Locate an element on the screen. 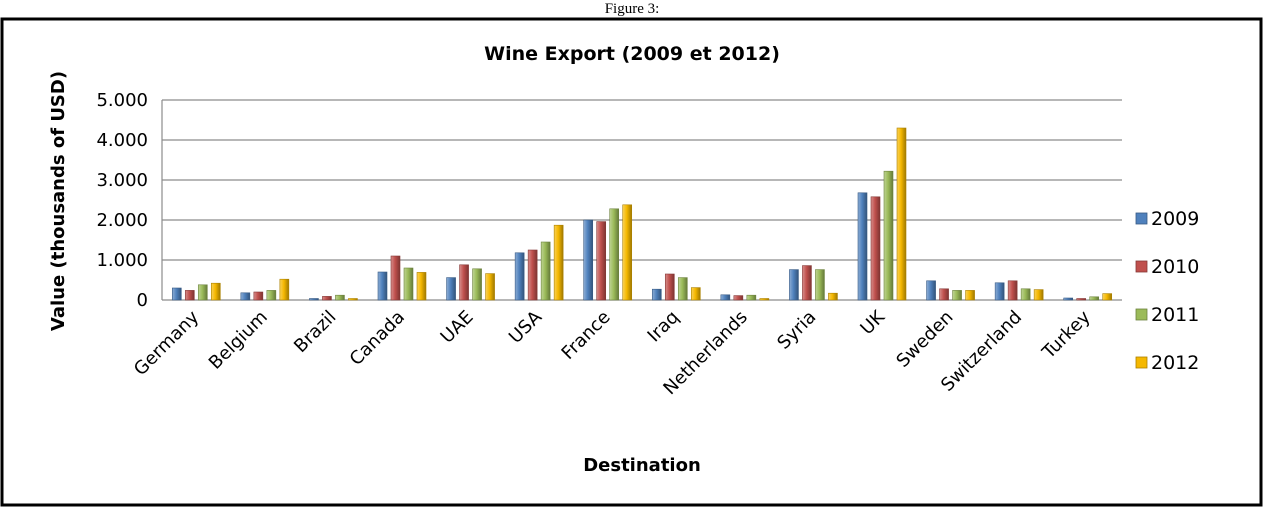 The height and width of the screenshot is (507, 1263). chart-title: Wine Export (2009 et 2012) is located at coordinates (632, 54).